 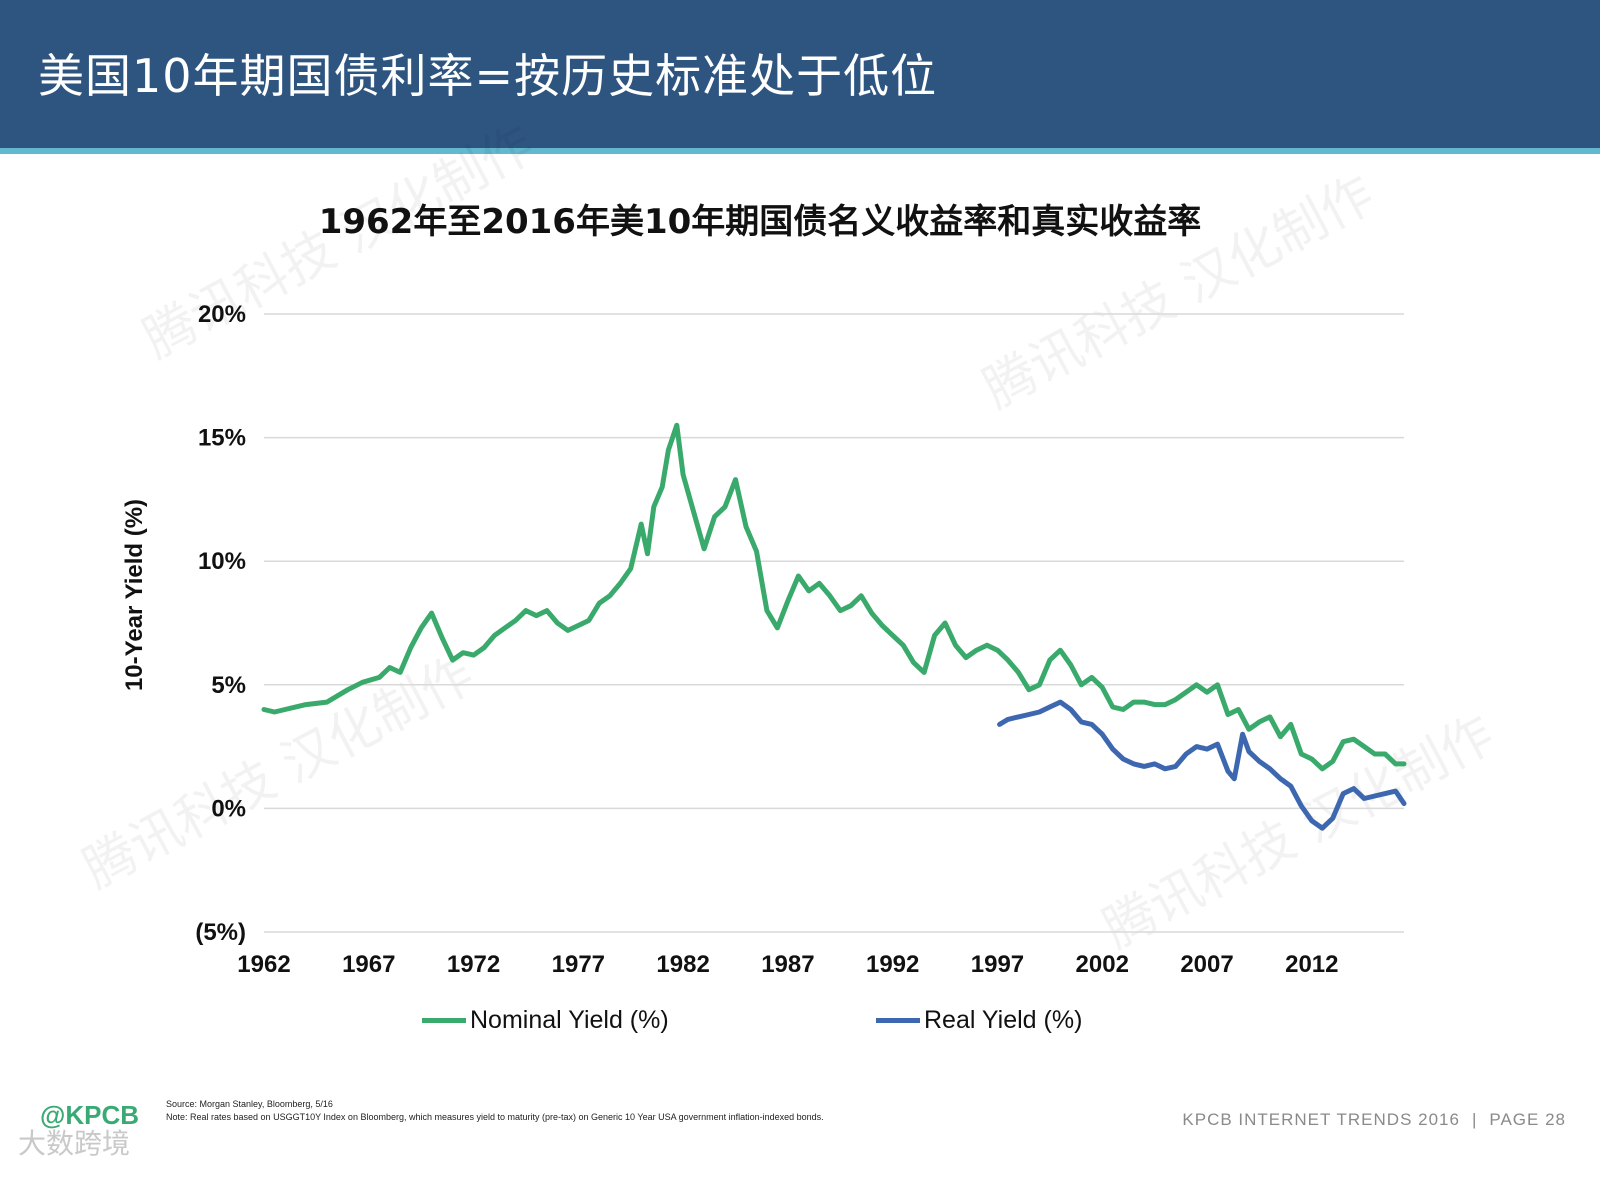 I want to click on y-tick-labels: (5%) 0% 5% 10% 15% 20%, so click(x=220, y=623).